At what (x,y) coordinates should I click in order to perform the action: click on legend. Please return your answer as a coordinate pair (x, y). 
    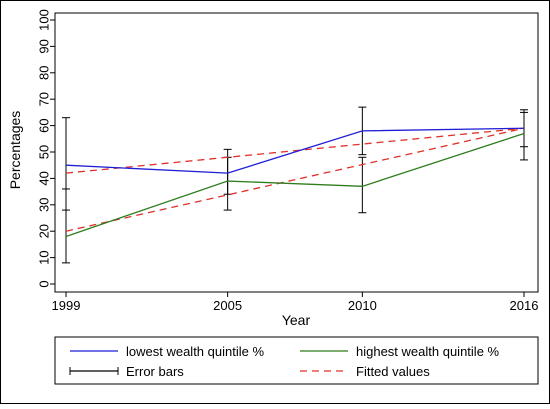
    Looking at the image, I should click on (296, 360).